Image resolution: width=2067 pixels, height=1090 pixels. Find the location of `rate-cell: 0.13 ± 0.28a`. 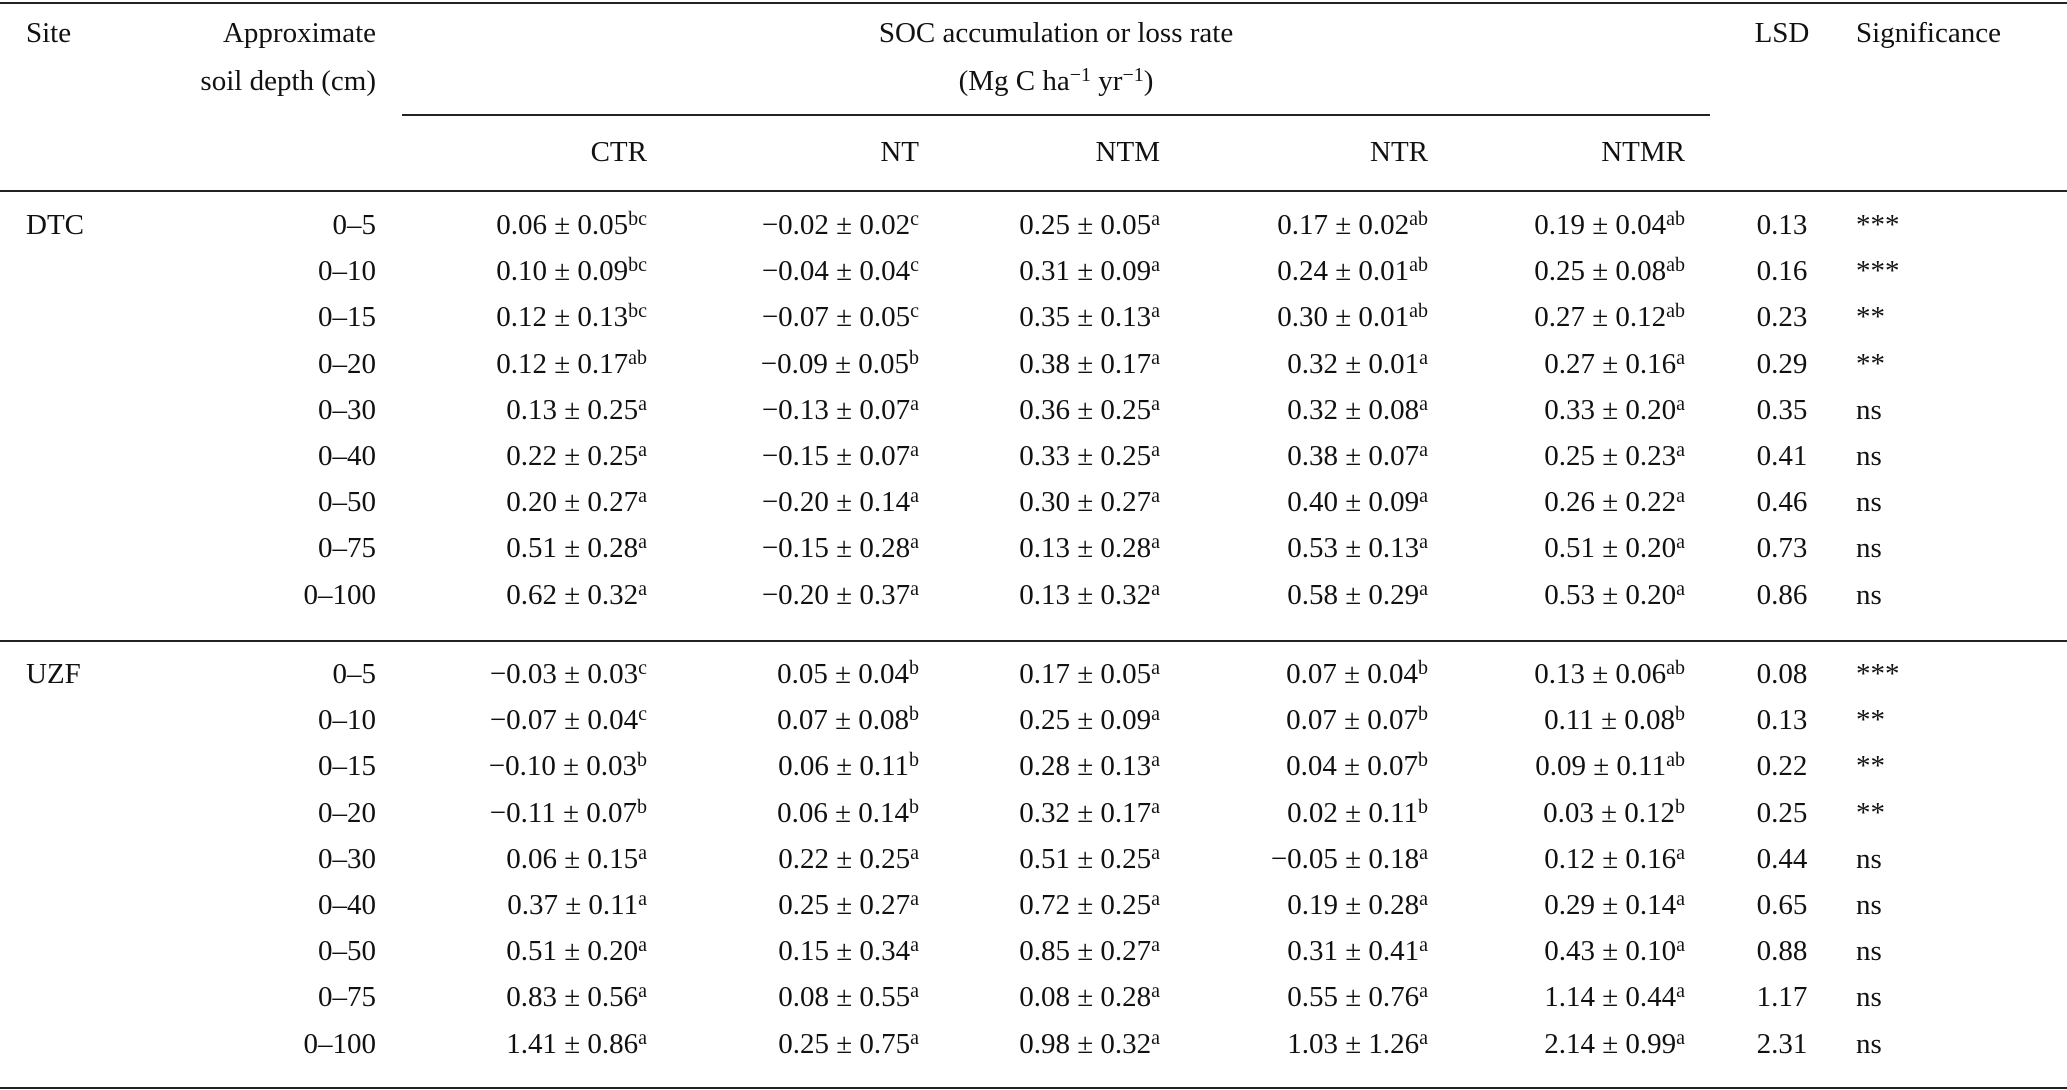

rate-cell: 0.13 ± 0.28a is located at coordinates (1089, 548).